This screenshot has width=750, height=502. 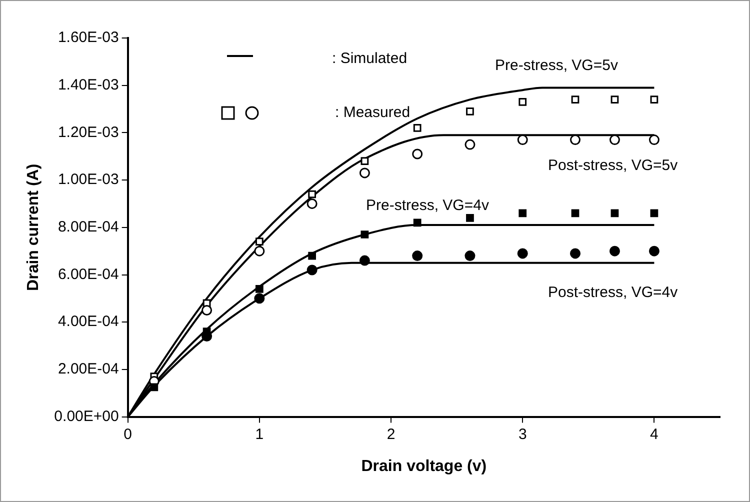 What do you see at coordinates (424, 466) in the screenshot?
I see `x-axis-title: Drain voltage (v)` at bounding box center [424, 466].